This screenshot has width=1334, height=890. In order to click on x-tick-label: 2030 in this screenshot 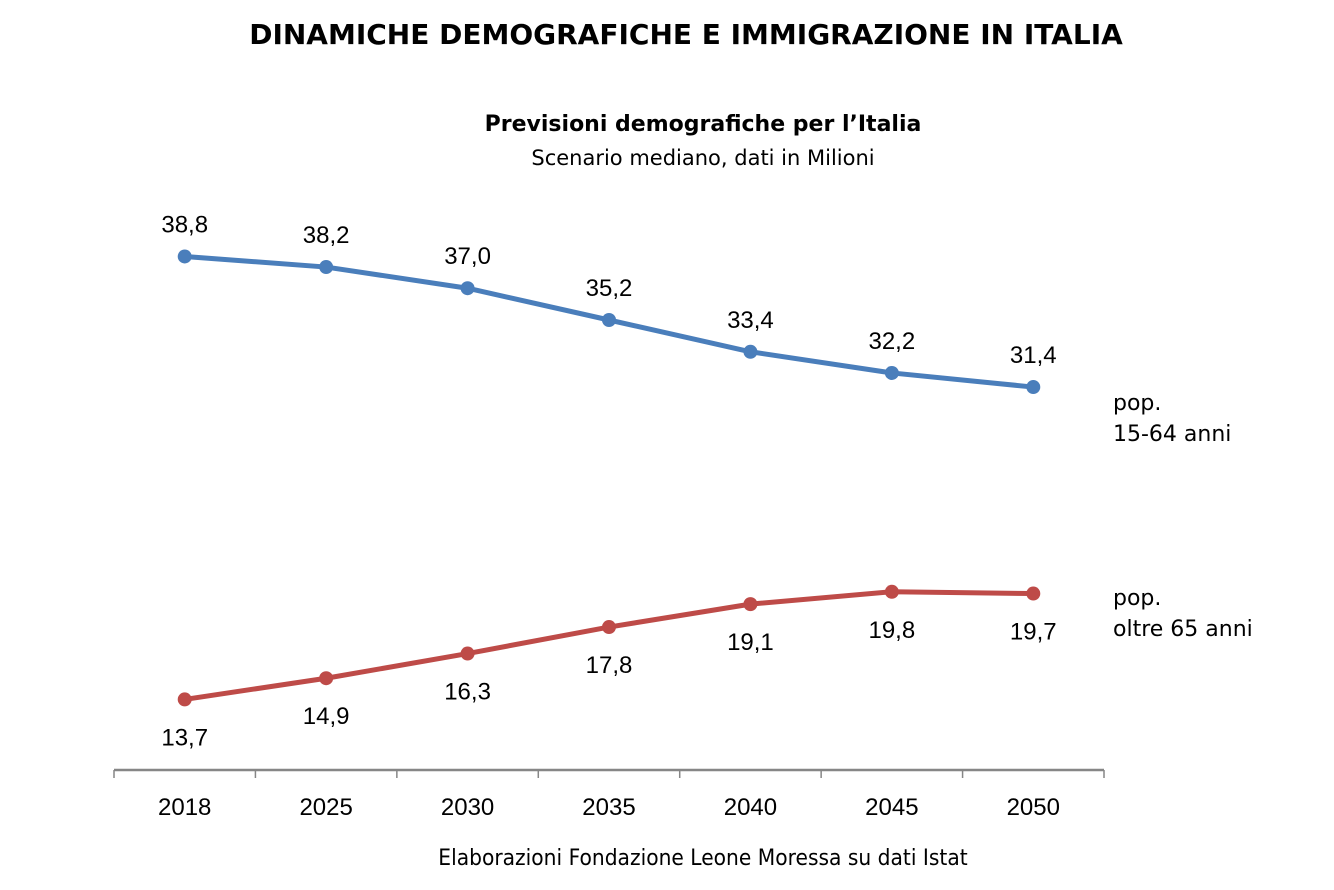, I will do `click(467, 807)`.